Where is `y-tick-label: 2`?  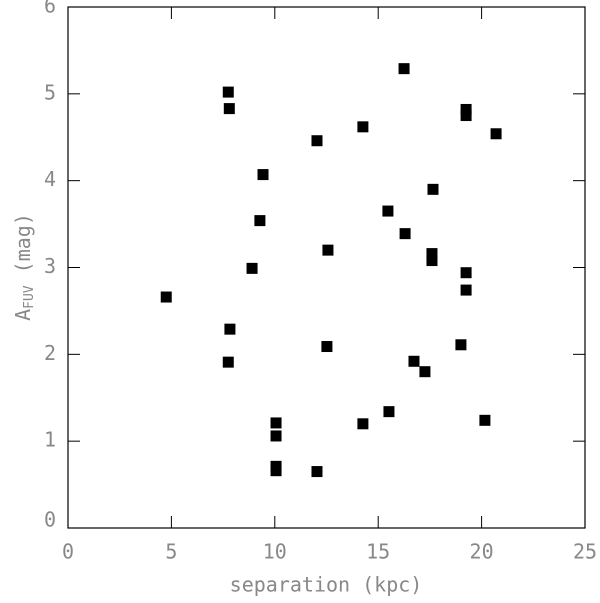
y-tick-label: 2 is located at coordinates (50, 353).